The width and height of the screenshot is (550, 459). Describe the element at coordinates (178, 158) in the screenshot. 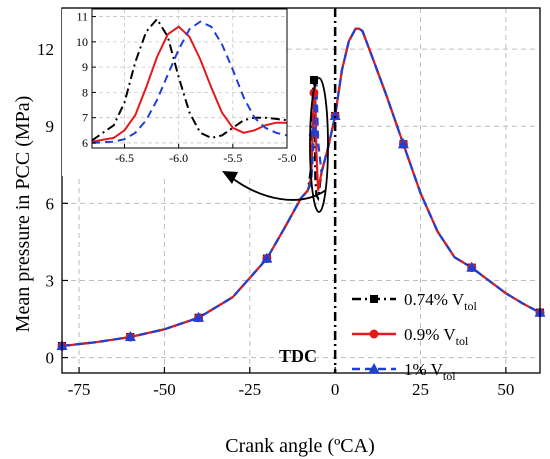

I see `inset-x-tick-label: -6.0` at that location.